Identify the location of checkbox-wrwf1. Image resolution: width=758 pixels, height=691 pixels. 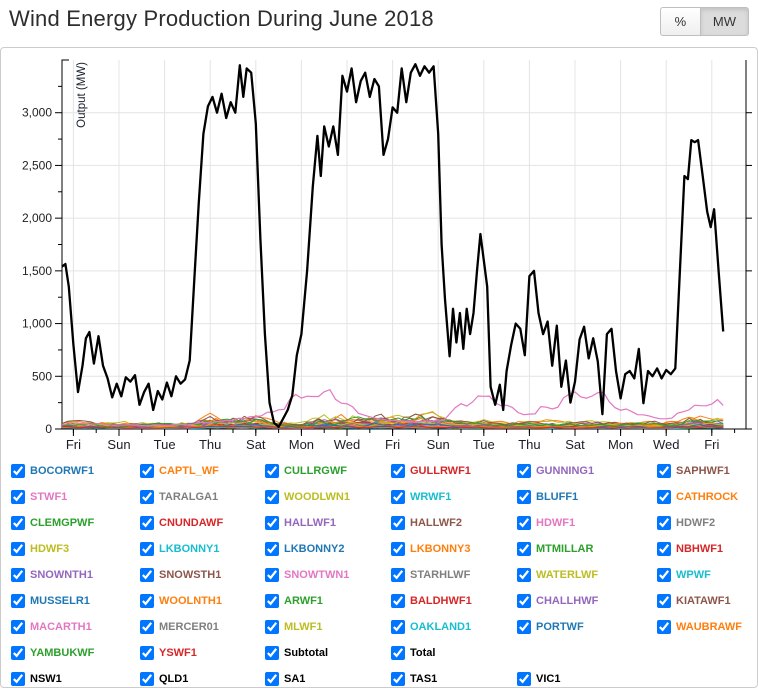
(398, 497).